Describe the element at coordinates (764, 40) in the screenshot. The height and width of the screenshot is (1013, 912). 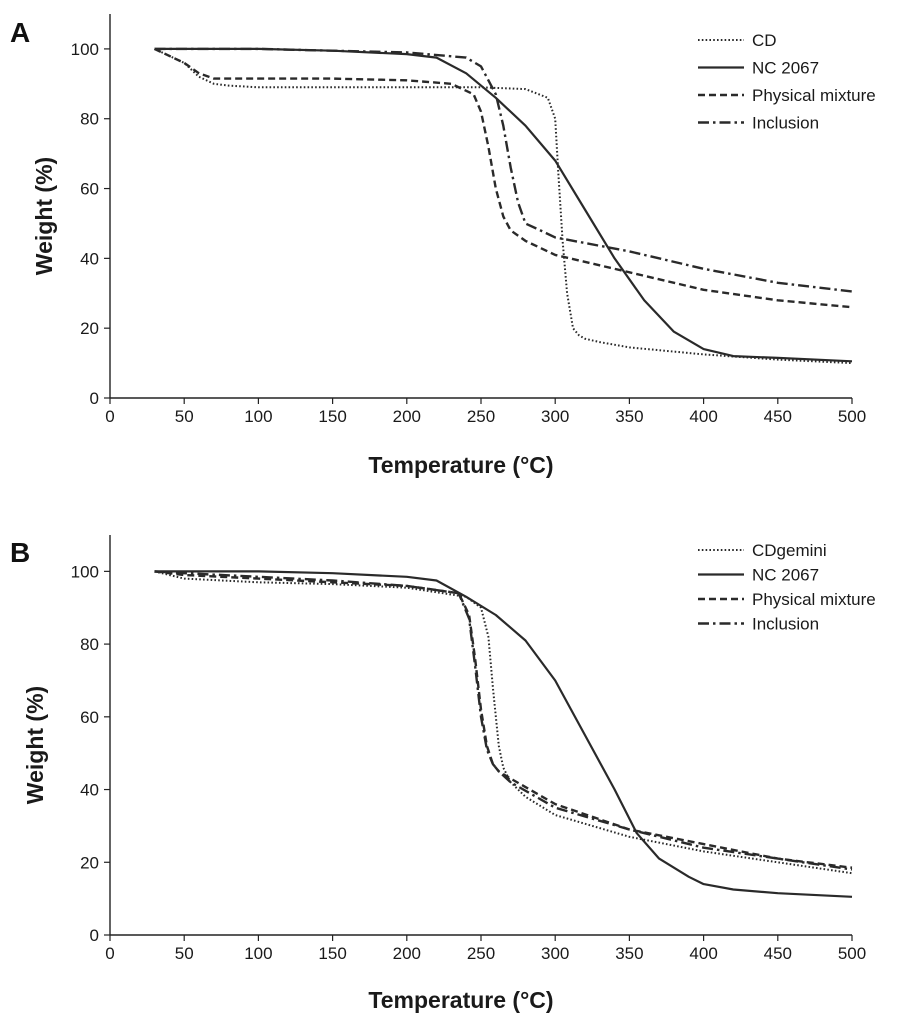
I see `legend-label-cd: CD` at that location.